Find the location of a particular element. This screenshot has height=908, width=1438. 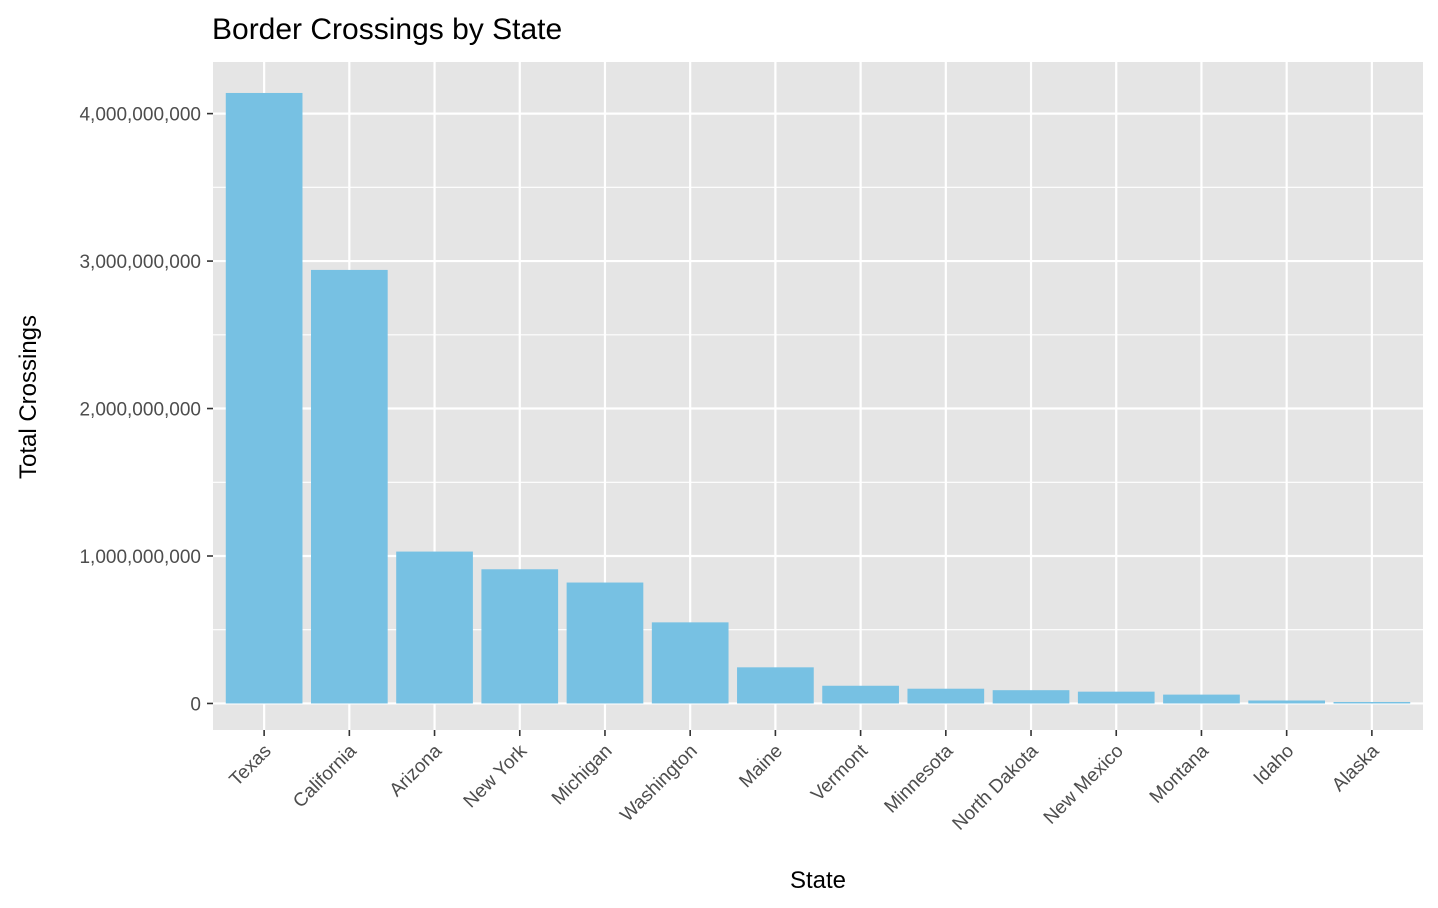

bar-michigan is located at coordinates (605, 643).